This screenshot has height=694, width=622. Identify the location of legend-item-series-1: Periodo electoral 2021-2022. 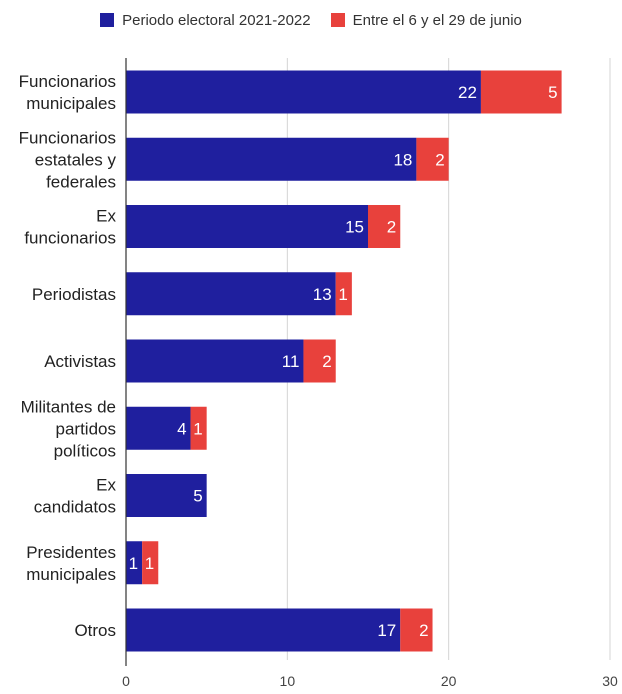
(205, 20).